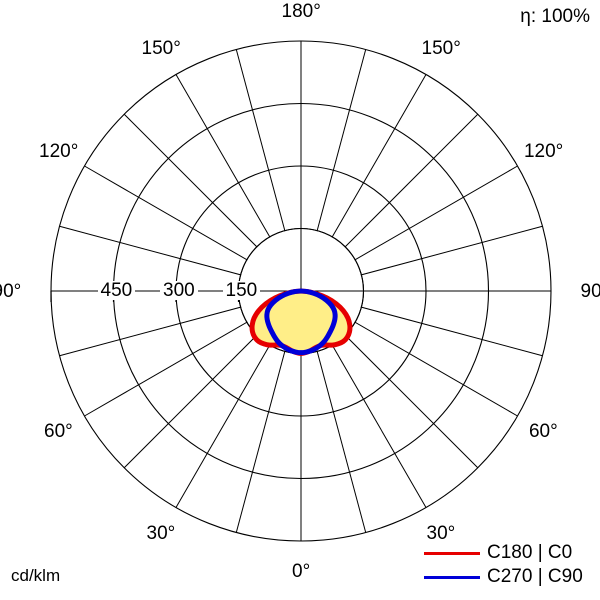 The width and height of the screenshot is (600, 600). Describe the element at coordinates (161, 533) in the screenshot. I see `angle-label-neg30: 30°` at that location.